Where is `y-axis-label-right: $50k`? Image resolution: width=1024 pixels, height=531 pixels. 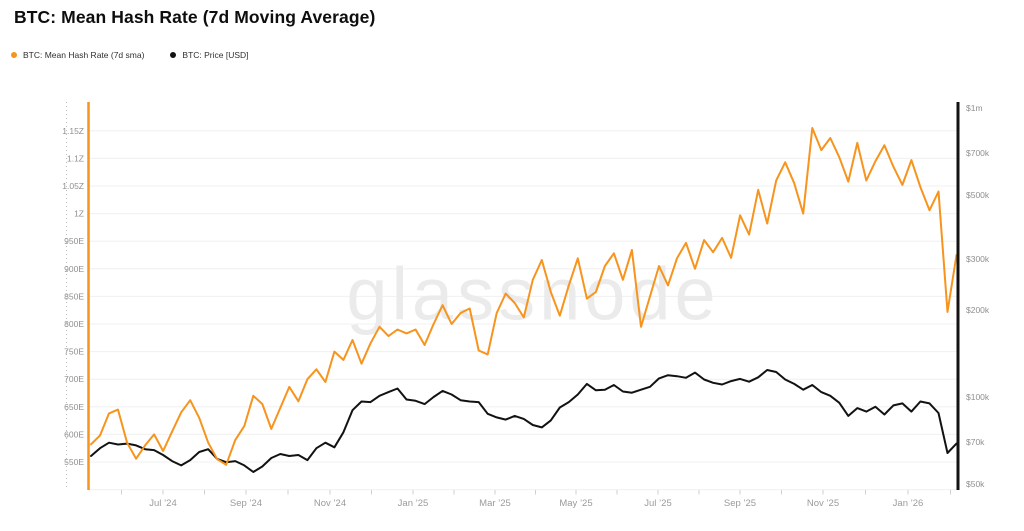
y-axis-label-right: $50k is located at coordinates (975, 484).